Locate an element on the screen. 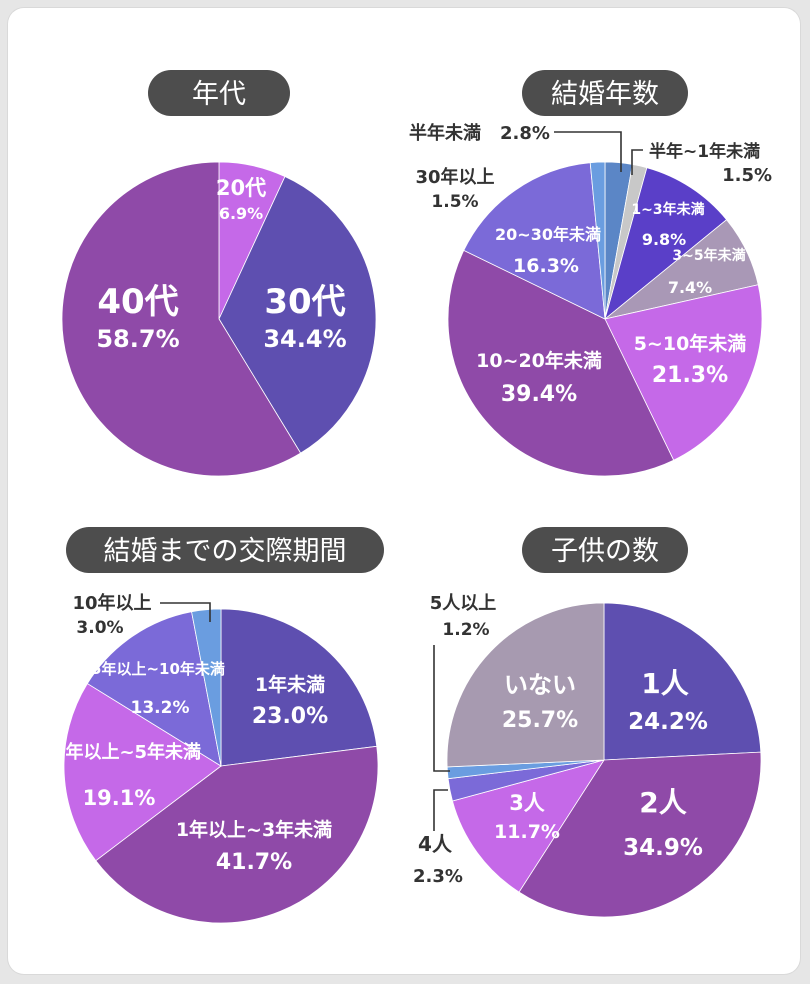 This screenshot has height=984, width=810. slice-label-name: 5~10年未満 is located at coordinates (690, 343).